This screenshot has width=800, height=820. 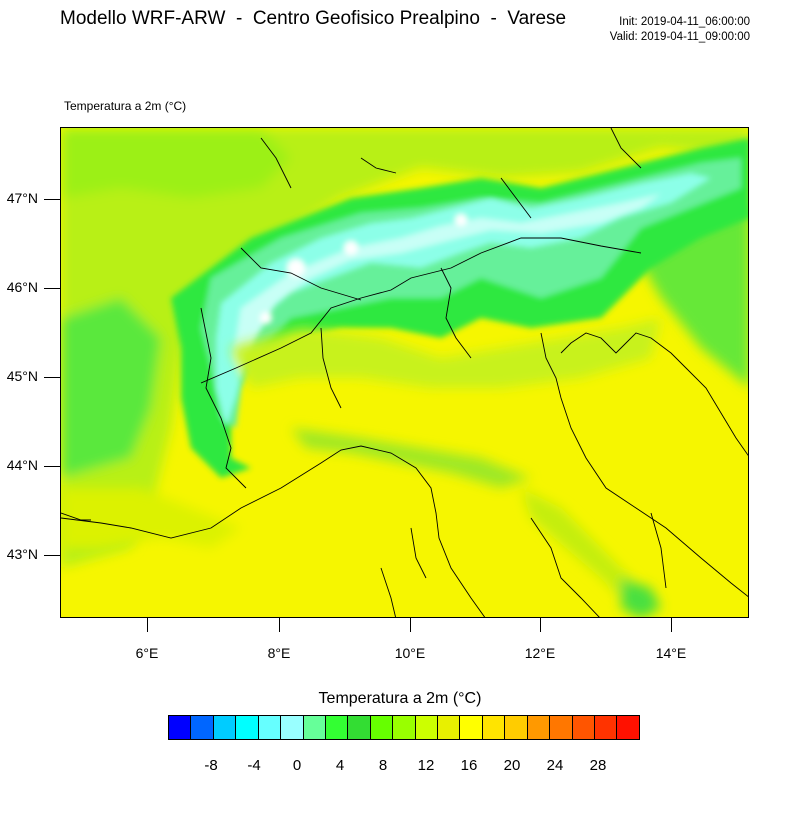 I want to click on colorbar-label: -4, so click(x=254, y=765).